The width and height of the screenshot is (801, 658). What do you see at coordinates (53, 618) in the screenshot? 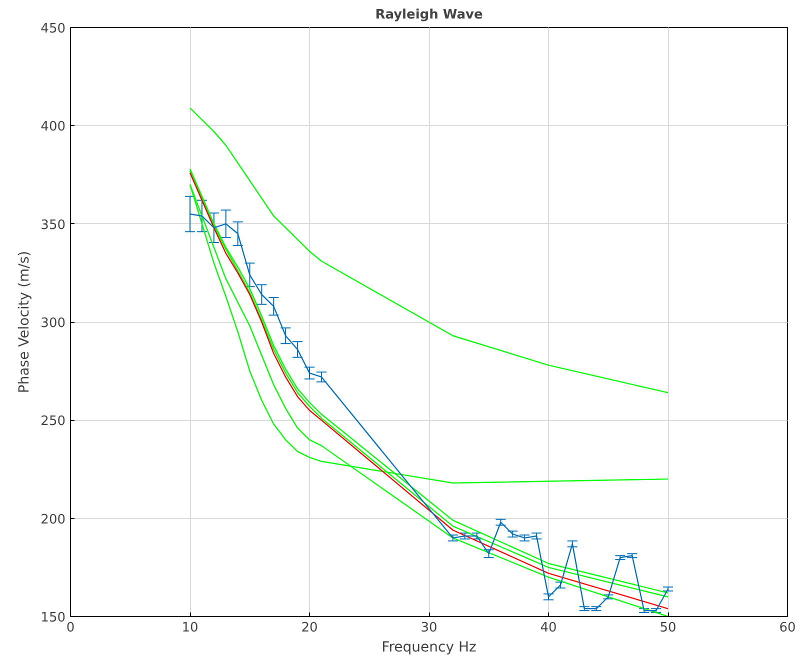
I see `y-tick-label: 150` at bounding box center [53, 618].